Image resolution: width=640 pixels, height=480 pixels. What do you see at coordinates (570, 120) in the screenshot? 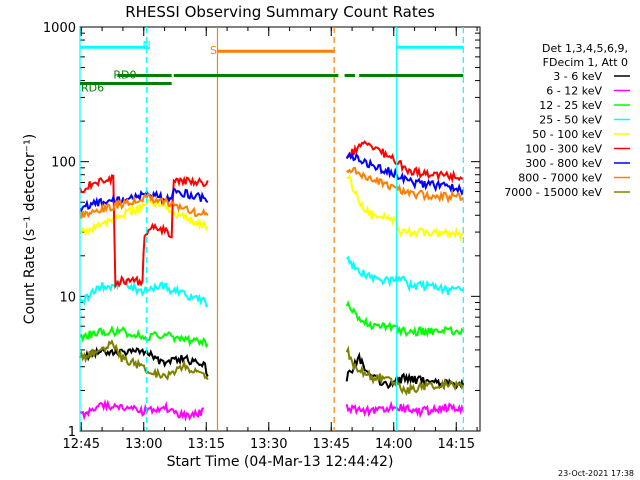
I see `legend-entry-label: 25 - 50 keV` at bounding box center [570, 120].